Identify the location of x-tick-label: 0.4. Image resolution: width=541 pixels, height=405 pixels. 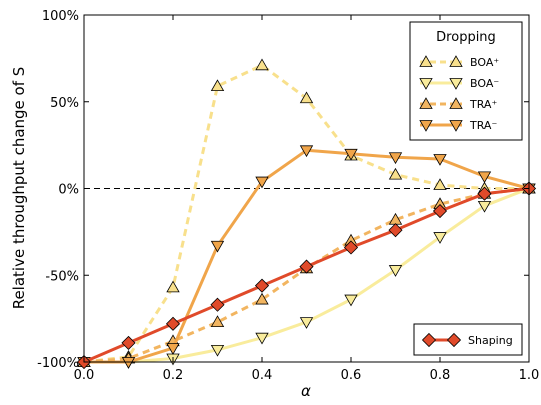
(262, 375).